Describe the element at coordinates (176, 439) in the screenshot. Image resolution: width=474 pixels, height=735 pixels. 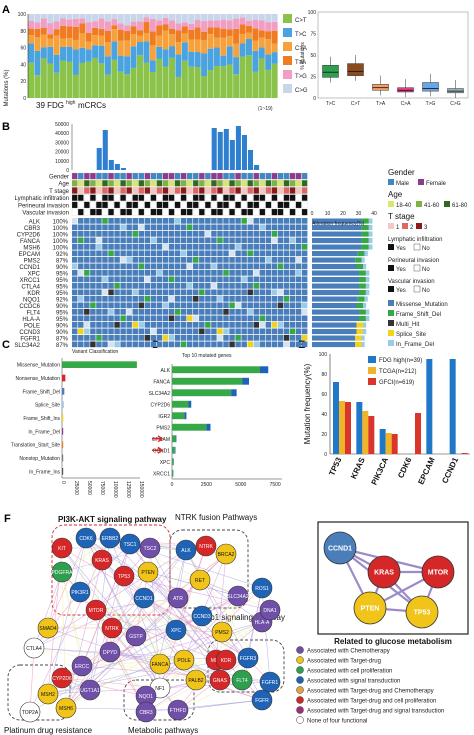
I see `gene-bar-other` at that location.